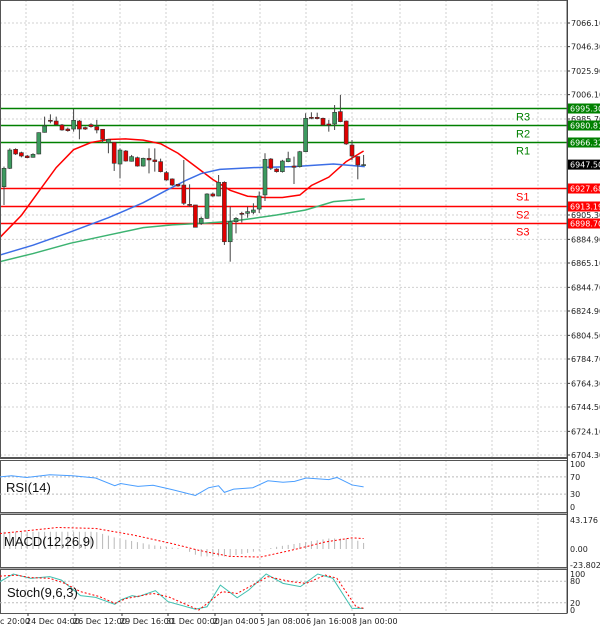  Describe the element at coordinates (585, 407) in the screenshot. I see `price-tick-label: 6744.50` at that location.